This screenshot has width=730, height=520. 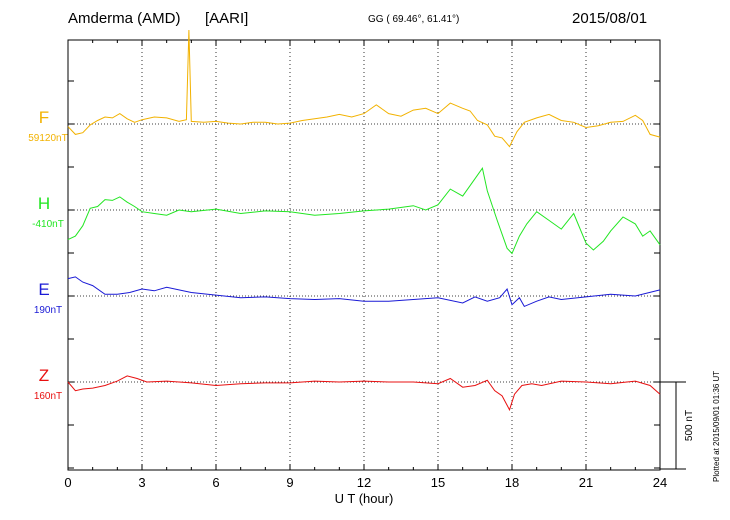 What do you see at coordinates (364, 292) in the screenshot?
I see `series-line-e` at bounding box center [364, 292].